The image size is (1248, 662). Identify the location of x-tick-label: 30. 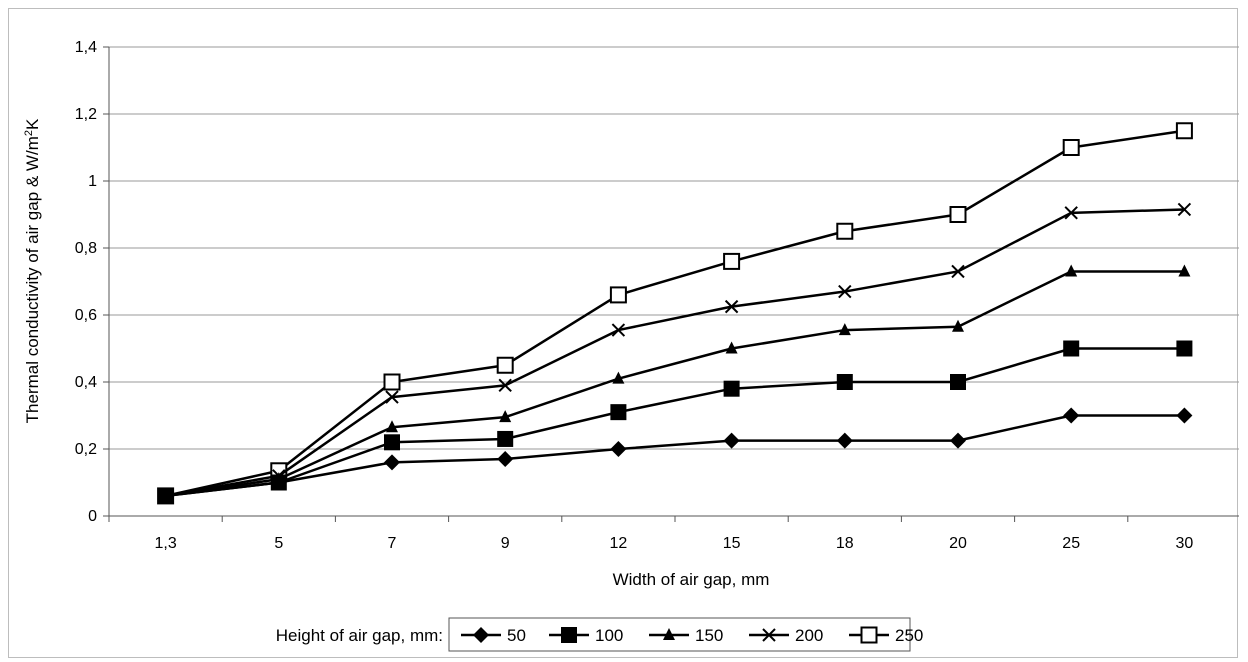
(1185, 543).